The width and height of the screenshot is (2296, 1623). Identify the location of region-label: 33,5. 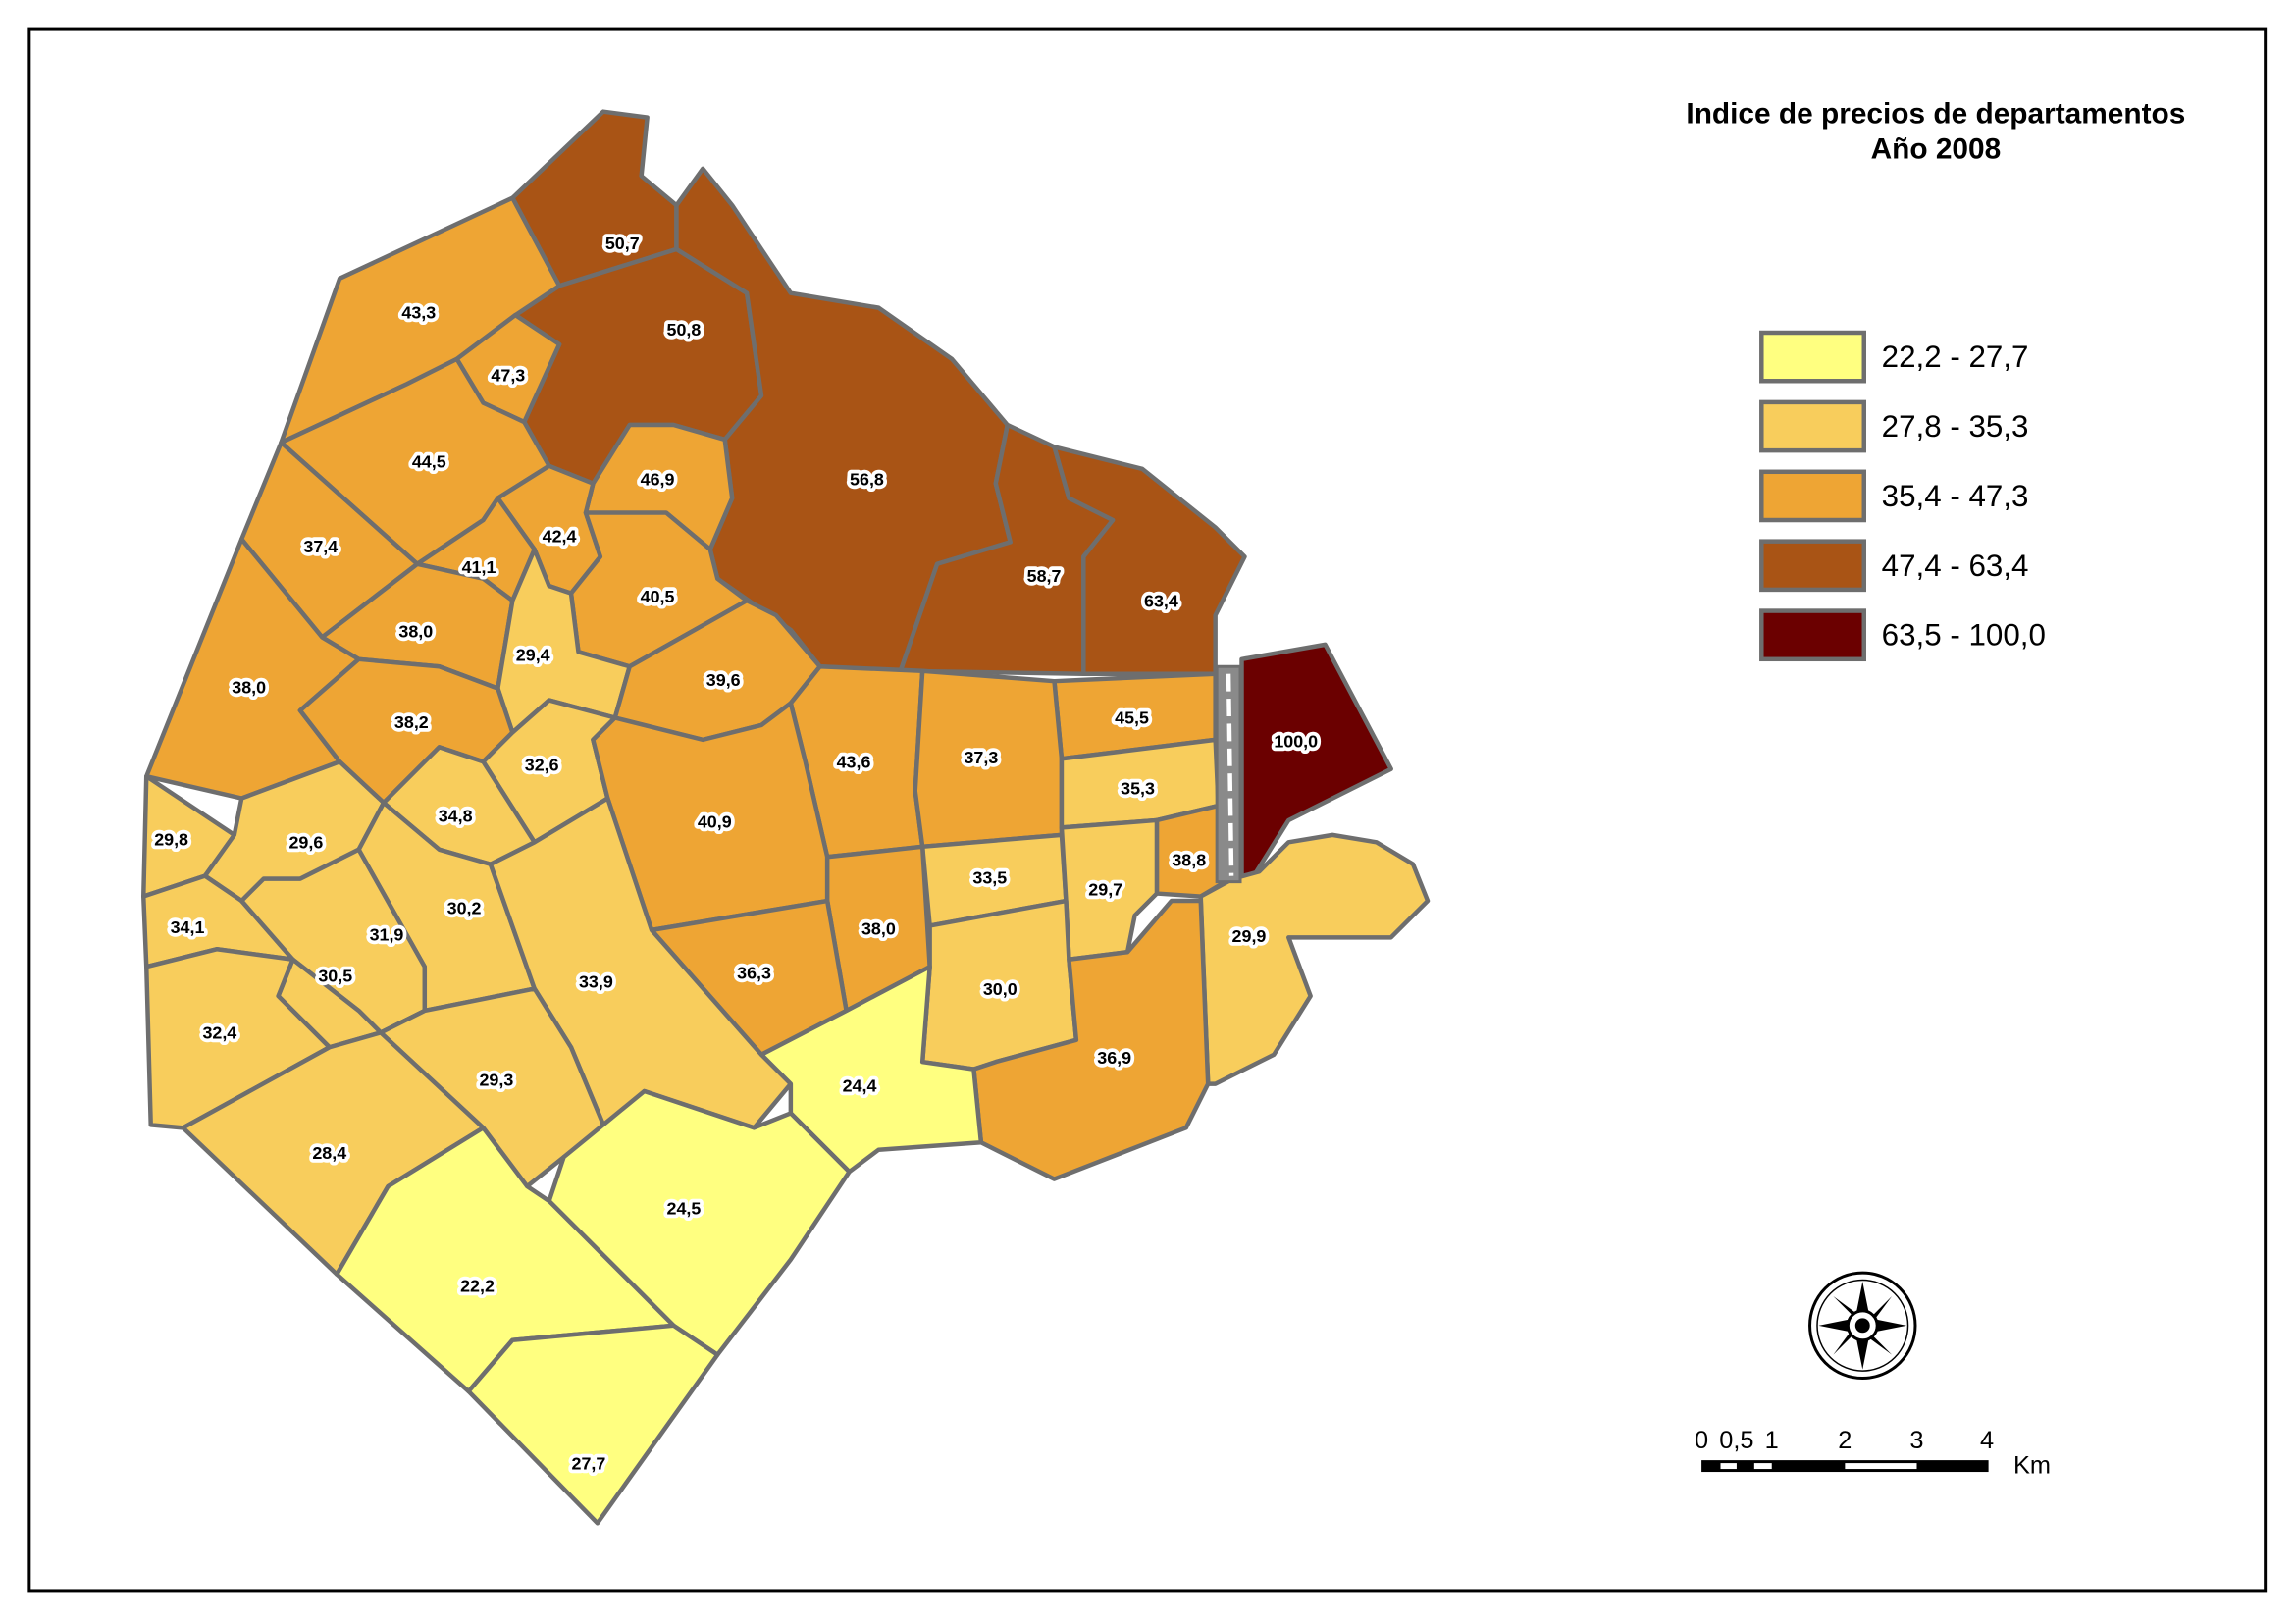
(989, 877).